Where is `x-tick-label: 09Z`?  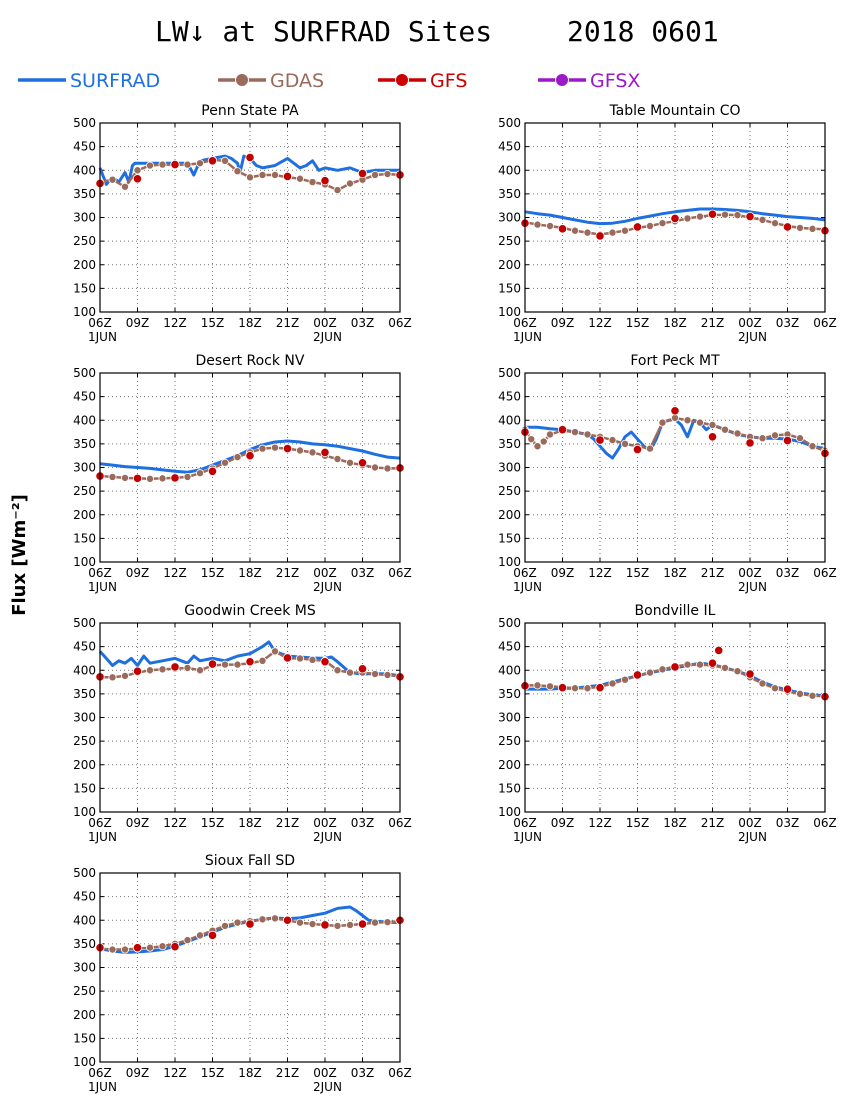
x-tick-label: 09Z is located at coordinates (138, 323).